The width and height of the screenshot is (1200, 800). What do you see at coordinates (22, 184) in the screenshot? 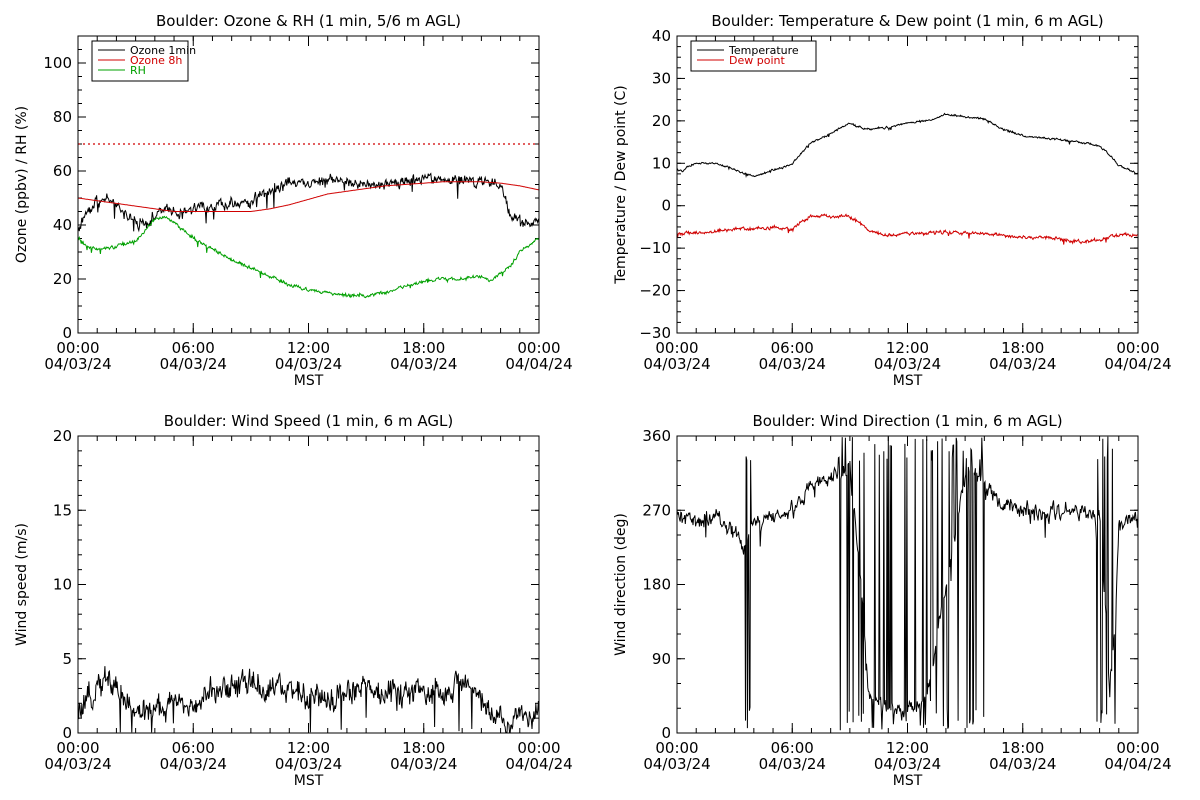
I see `y-axis-label: Ozone (ppbv) / RH (%)` at bounding box center [22, 184].